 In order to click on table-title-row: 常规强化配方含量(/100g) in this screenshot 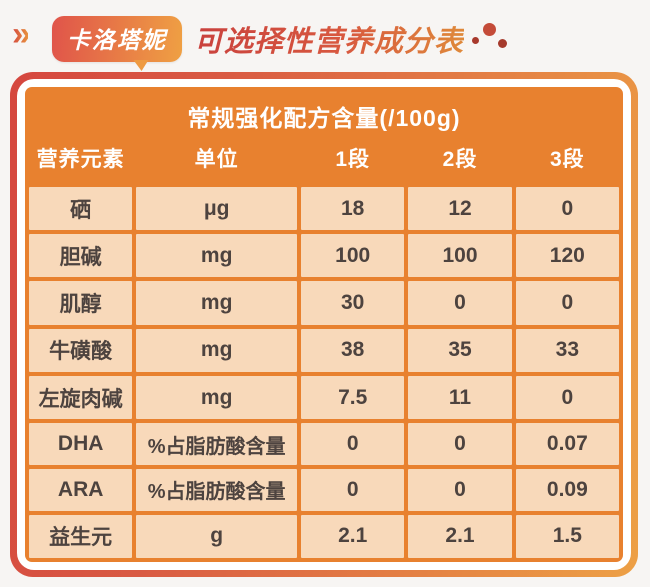, I will do `click(324, 113)`.